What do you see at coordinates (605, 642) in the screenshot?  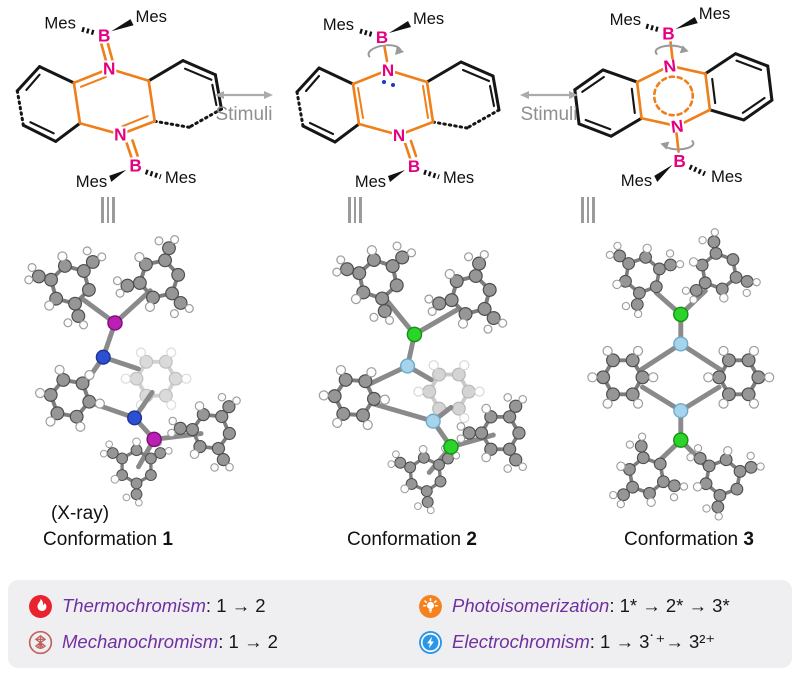 I see `legend-item-electrochromism: Electrochromism: 1 → 3˙⁺→ 3²⁺` at bounding box center [605, 642].